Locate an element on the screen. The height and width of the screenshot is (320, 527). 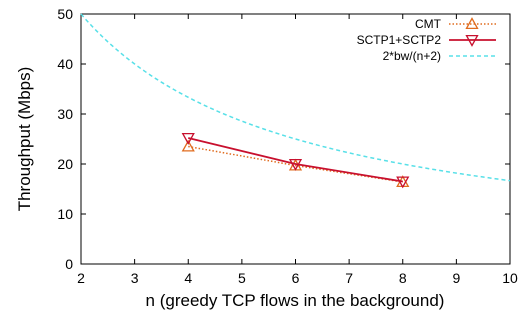
x-tick-label: 4 is located at coordinates (188, 278).